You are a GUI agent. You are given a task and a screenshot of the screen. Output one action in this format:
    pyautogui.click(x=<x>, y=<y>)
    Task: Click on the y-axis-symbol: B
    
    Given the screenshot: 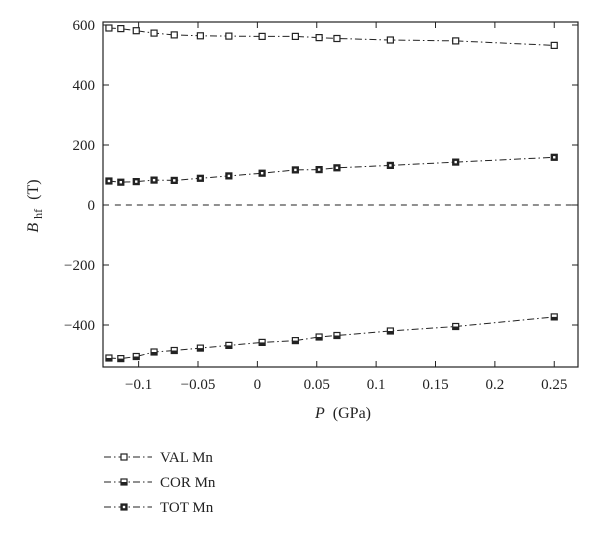 What is the action you would take?
    pyautogui.click(x=33, y=228)
    